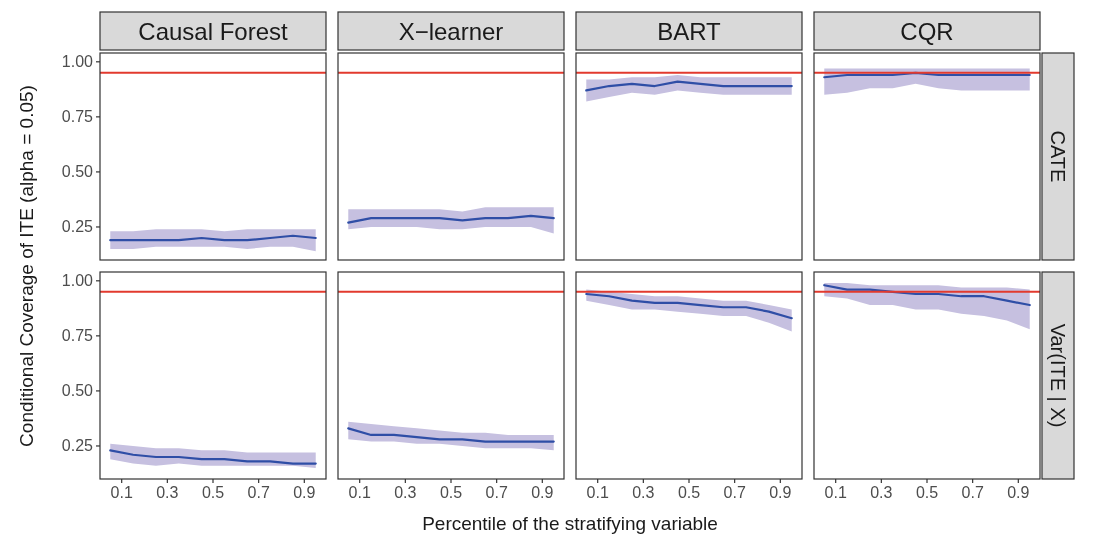 This screenshot has width=1093, height=541. I want to click on x-axis-title: Percentile of the stratifying variable, so click(570, 523).